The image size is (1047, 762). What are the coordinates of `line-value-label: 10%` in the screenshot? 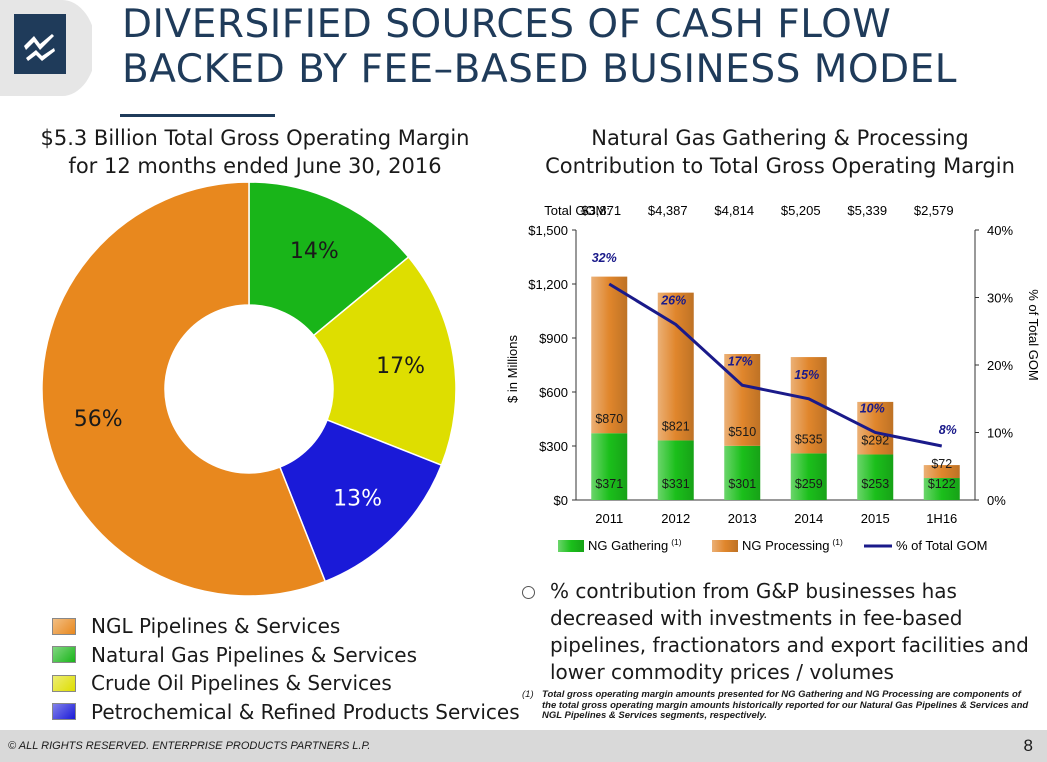 It's located at (872, 409).